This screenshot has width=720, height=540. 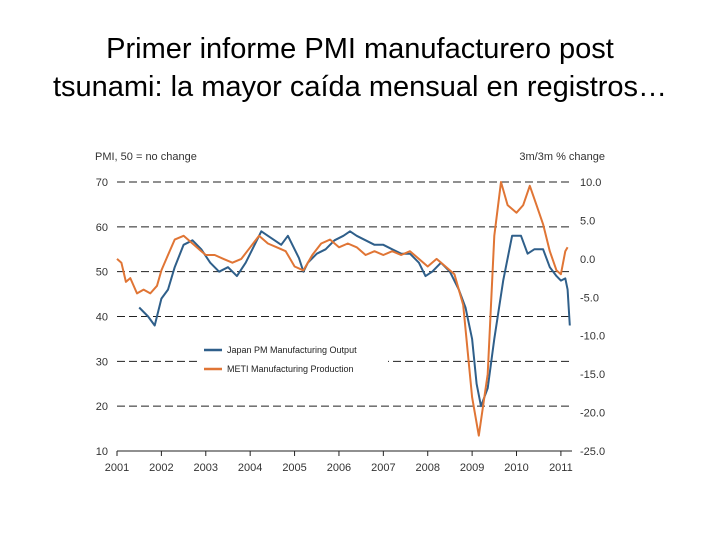 I want to click on x-tick-label: 2004, so click(x=250, y=468).